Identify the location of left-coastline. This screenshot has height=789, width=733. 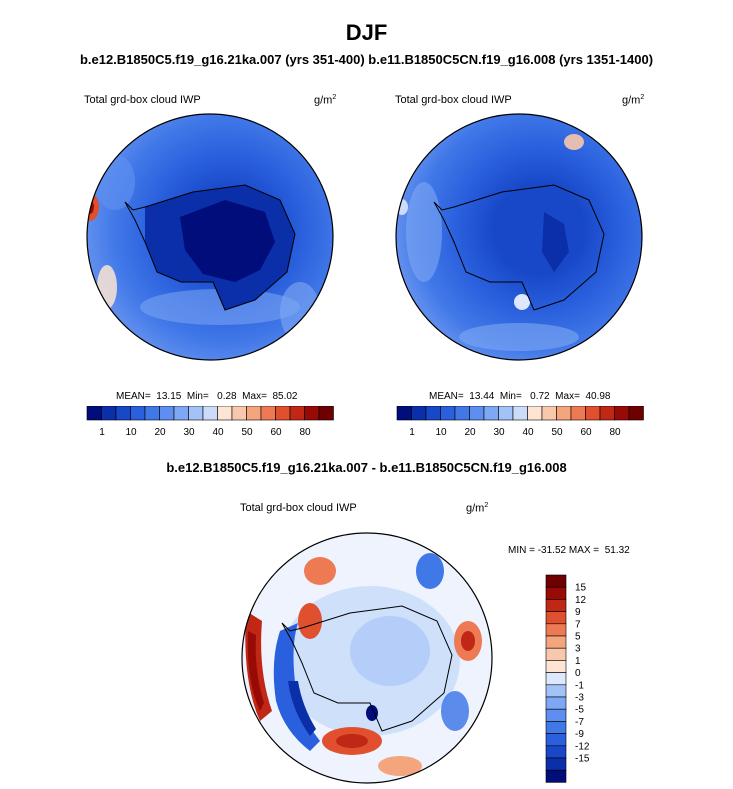
(210, 247).